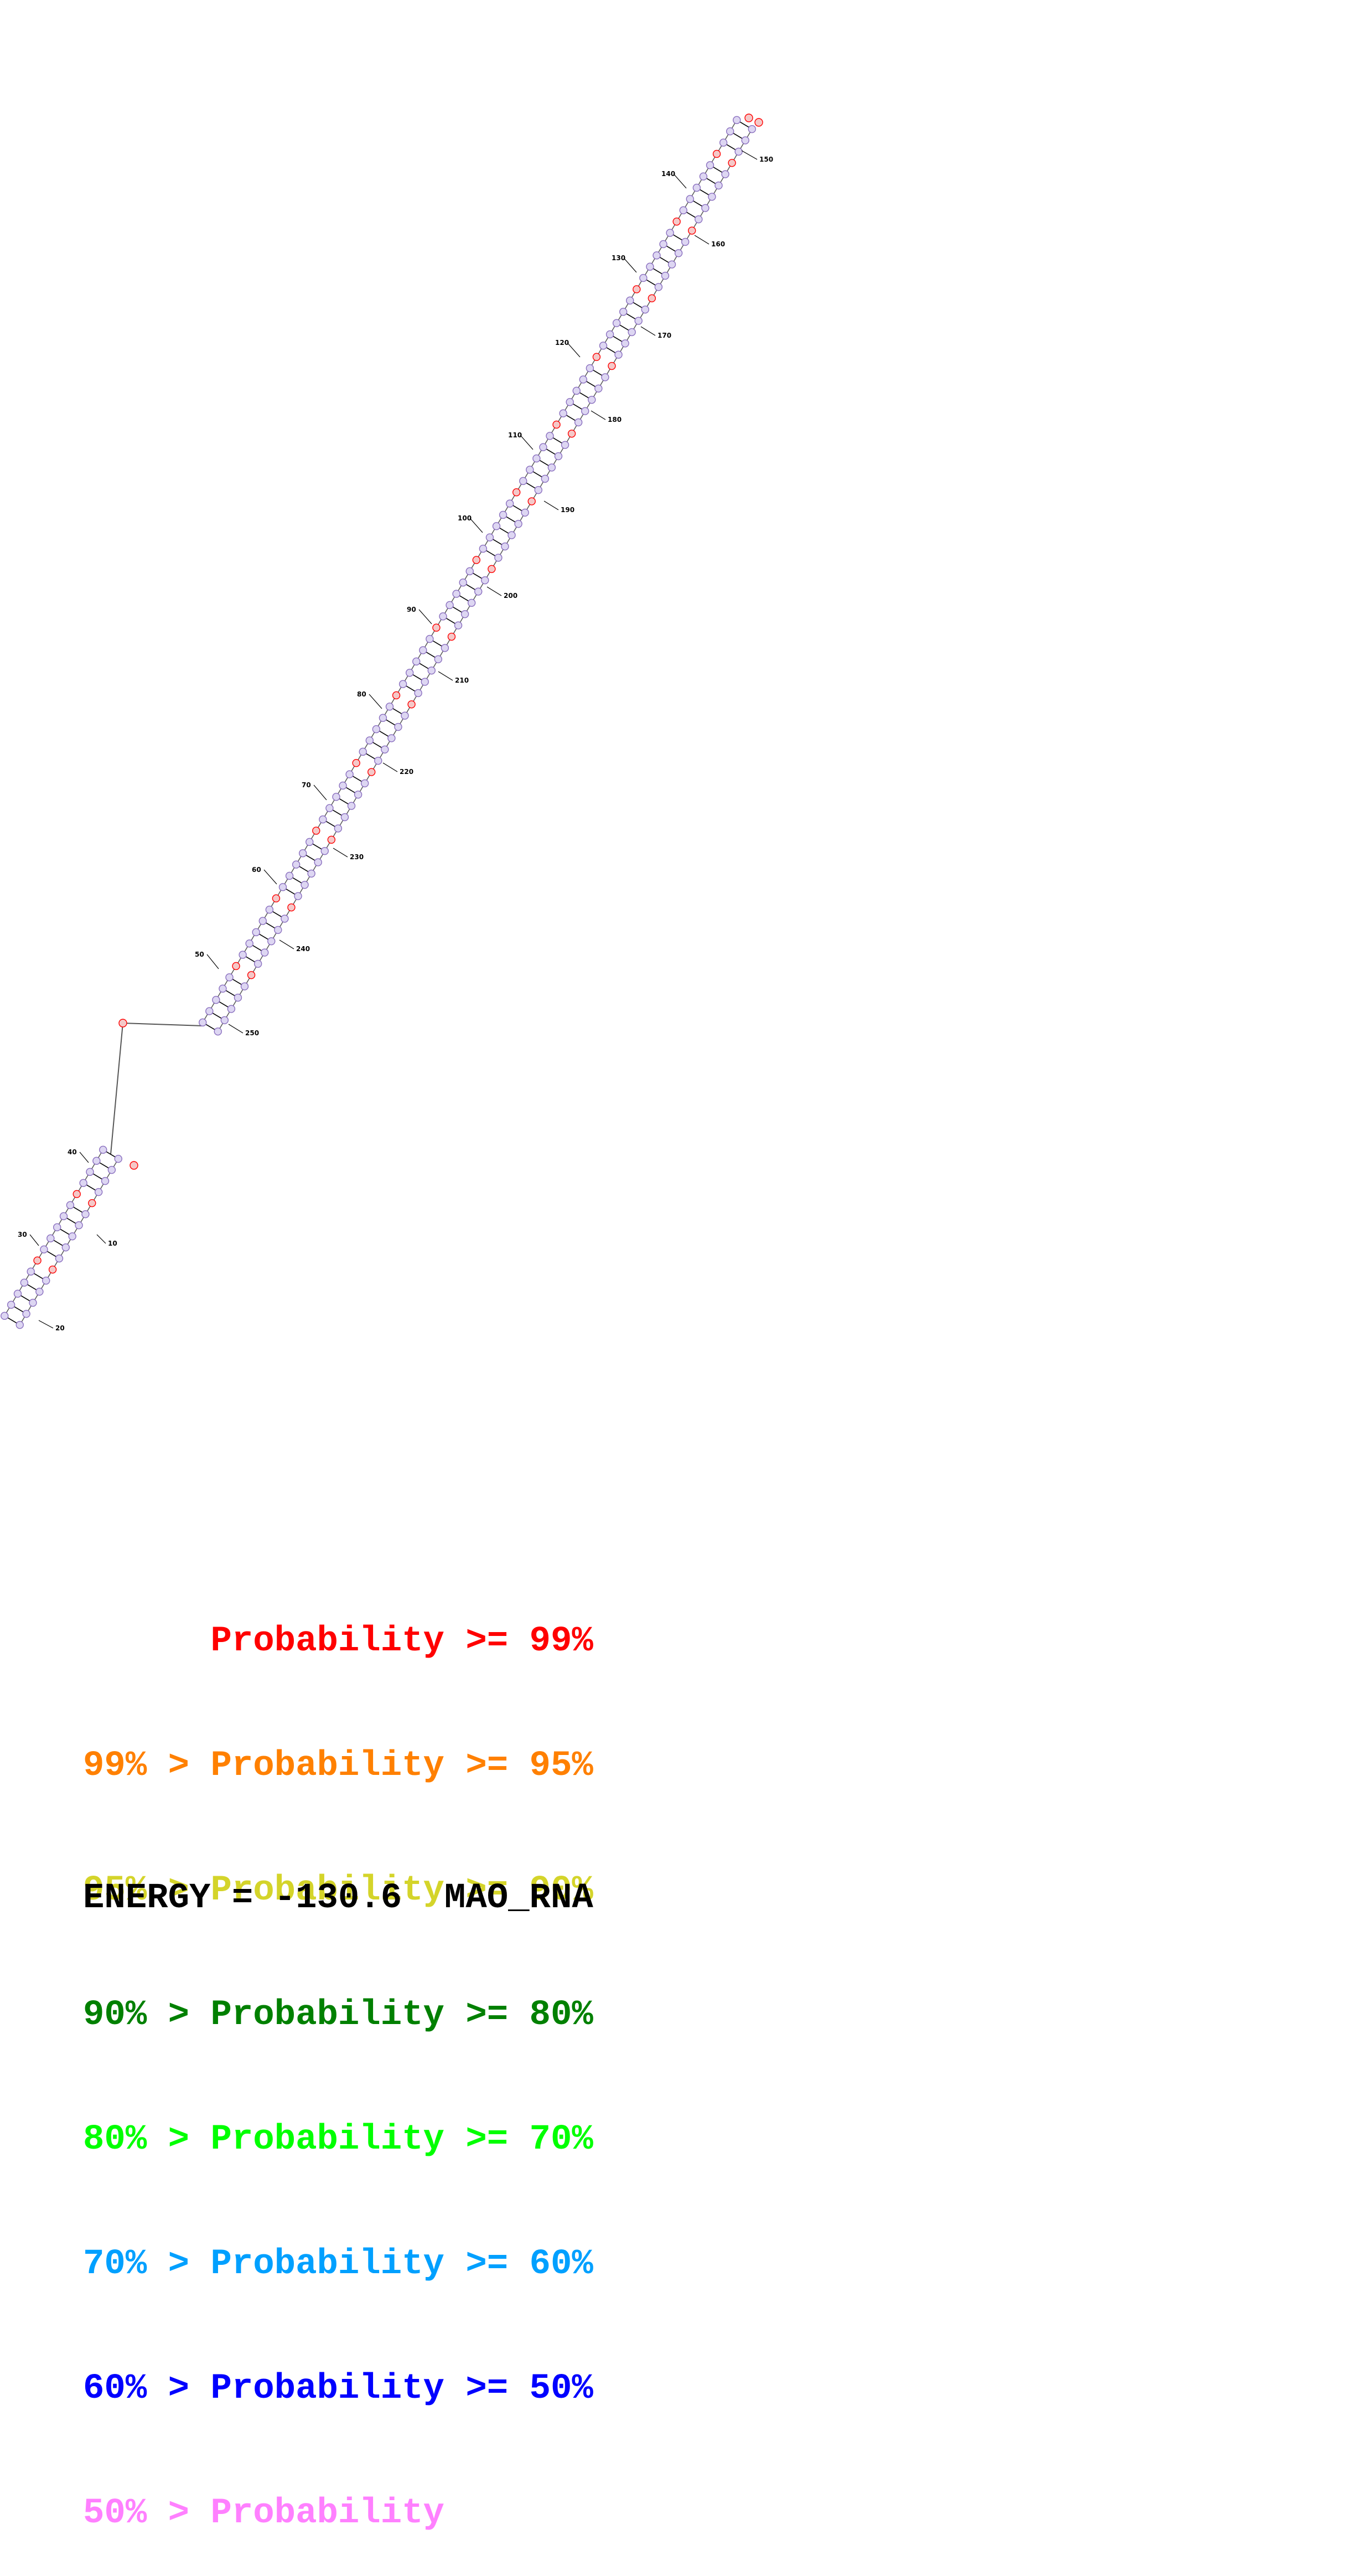  I want to click on legend-prefix: 50% >, so click(147, 2513).